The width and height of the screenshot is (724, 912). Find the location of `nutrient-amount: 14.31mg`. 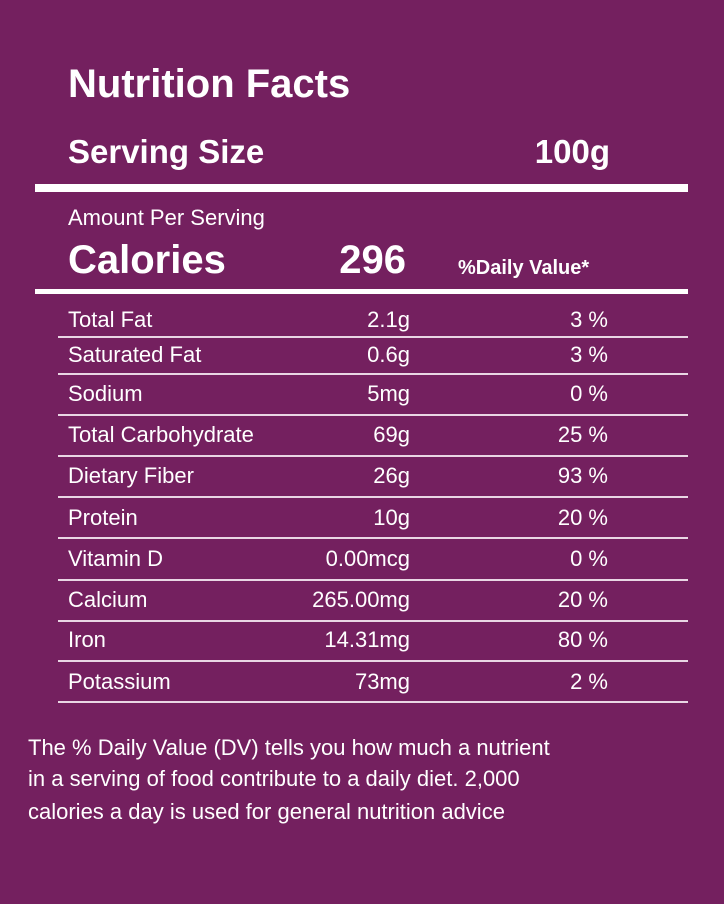

nutrient-amount: 14.31mg is located at coordinates (367, 639).